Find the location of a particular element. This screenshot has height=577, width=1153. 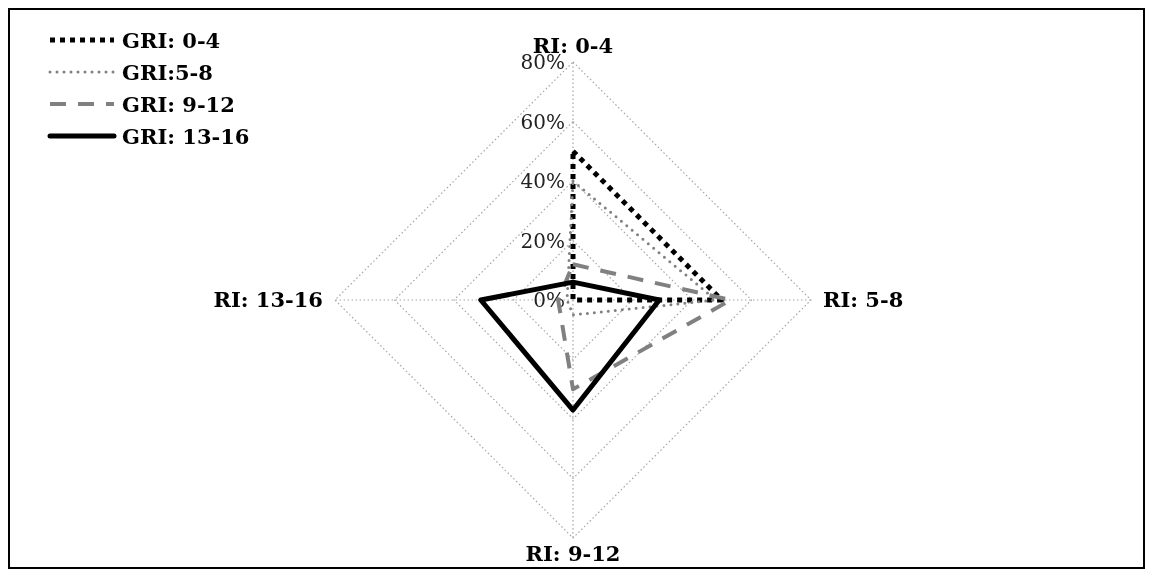

spoke-label: RI: 9-12 is located at coordinates (573, 553).